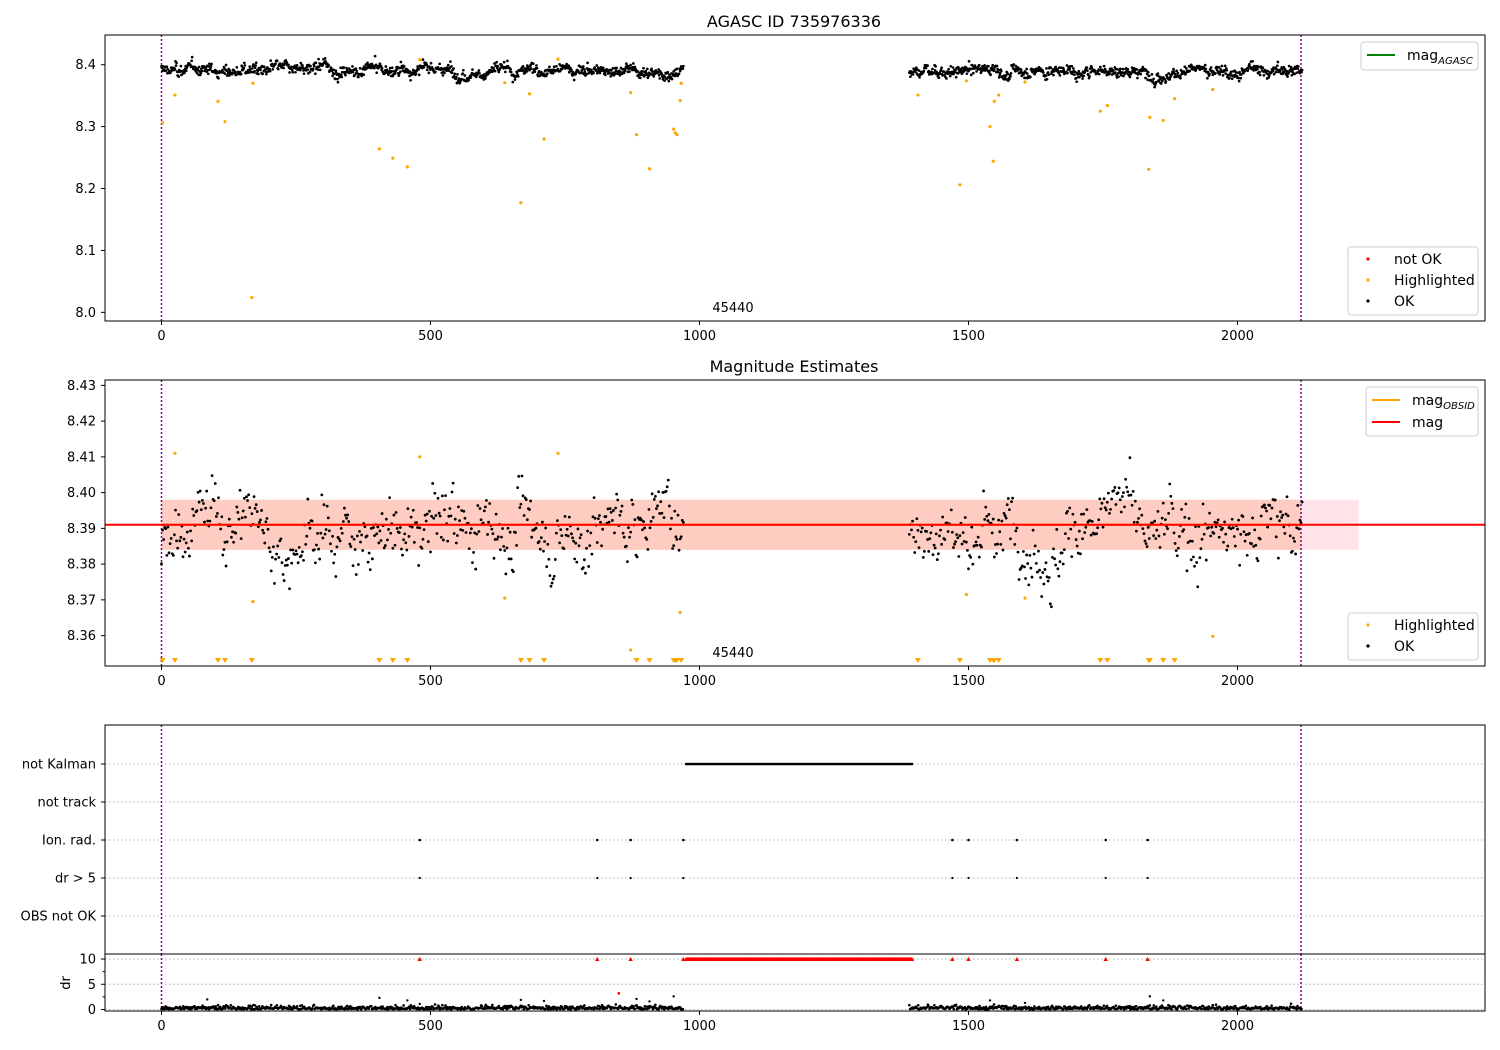  I want to click on legend-entry-label: Highlighted, so click(1434, 281).